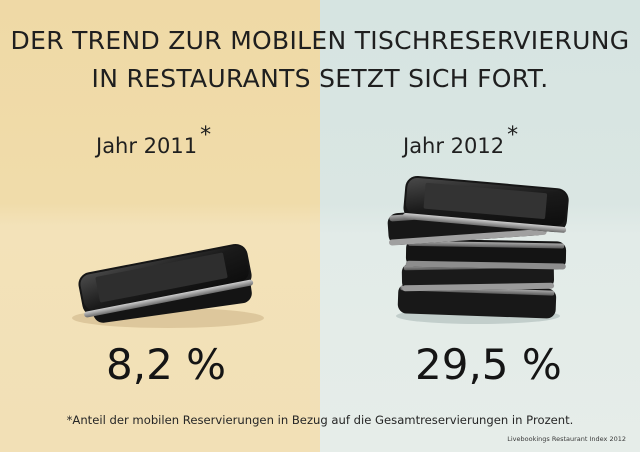  I want to click on headline-line-2: IN RESTAURANTS SETZT SICH FORT., so click(320, 78).